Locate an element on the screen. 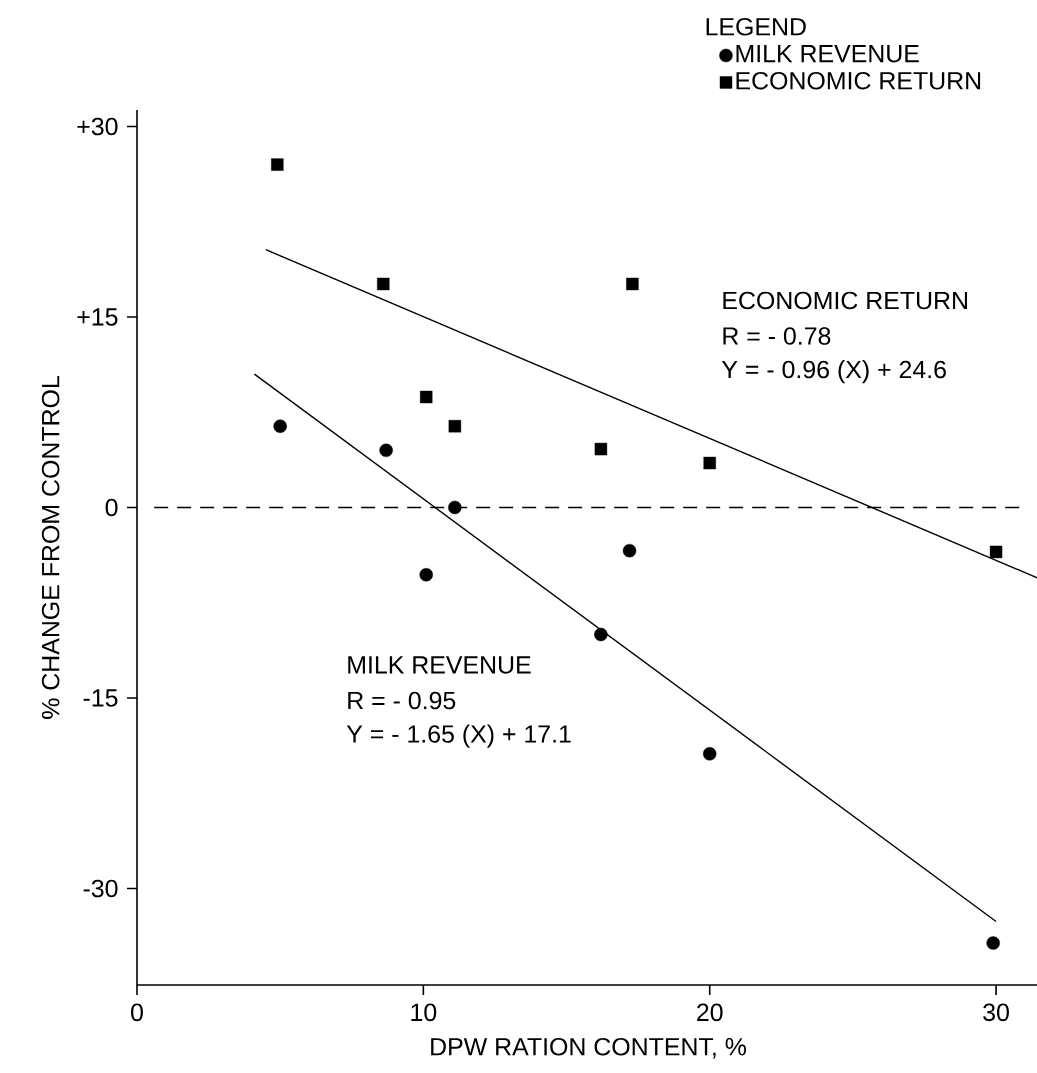 This screenshot has height=1073, width=1037. y-tick-label: -15 is located at coordinates (100, 698).